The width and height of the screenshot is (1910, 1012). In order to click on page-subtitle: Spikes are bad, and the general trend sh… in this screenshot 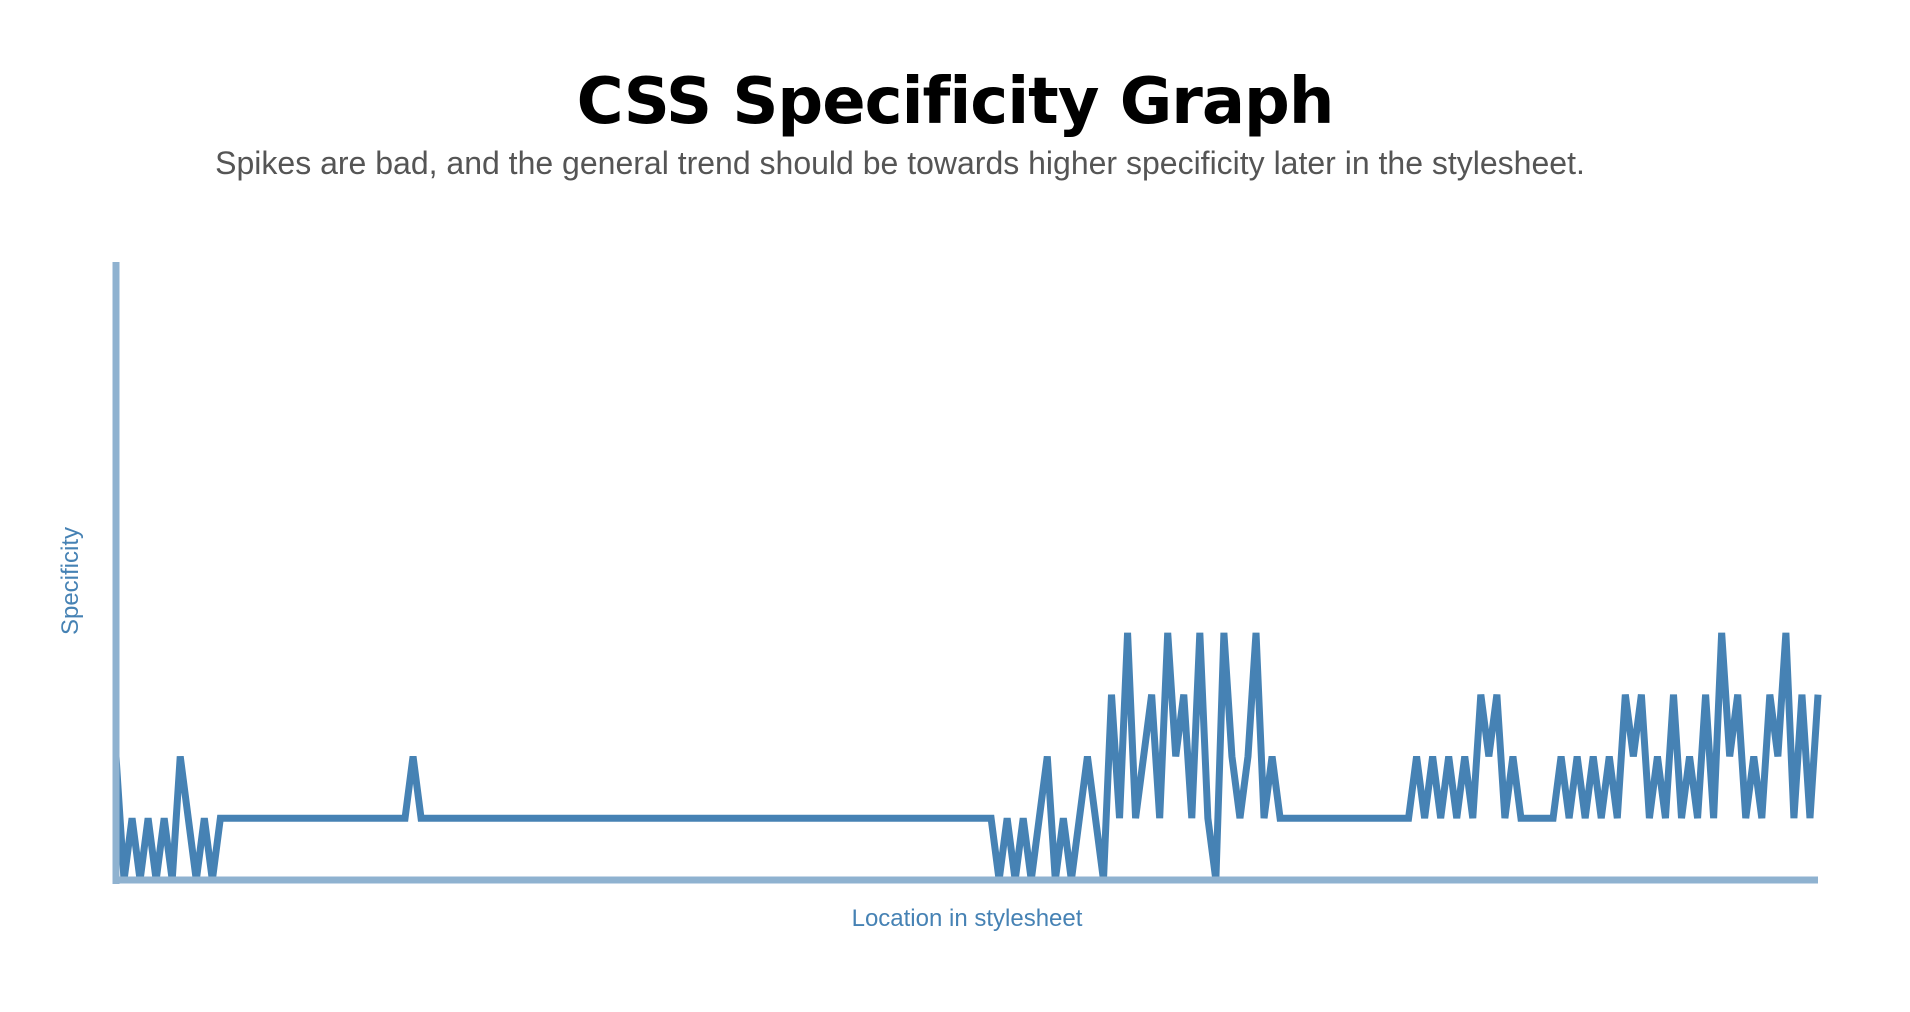, I will do `click(900, 163)`.